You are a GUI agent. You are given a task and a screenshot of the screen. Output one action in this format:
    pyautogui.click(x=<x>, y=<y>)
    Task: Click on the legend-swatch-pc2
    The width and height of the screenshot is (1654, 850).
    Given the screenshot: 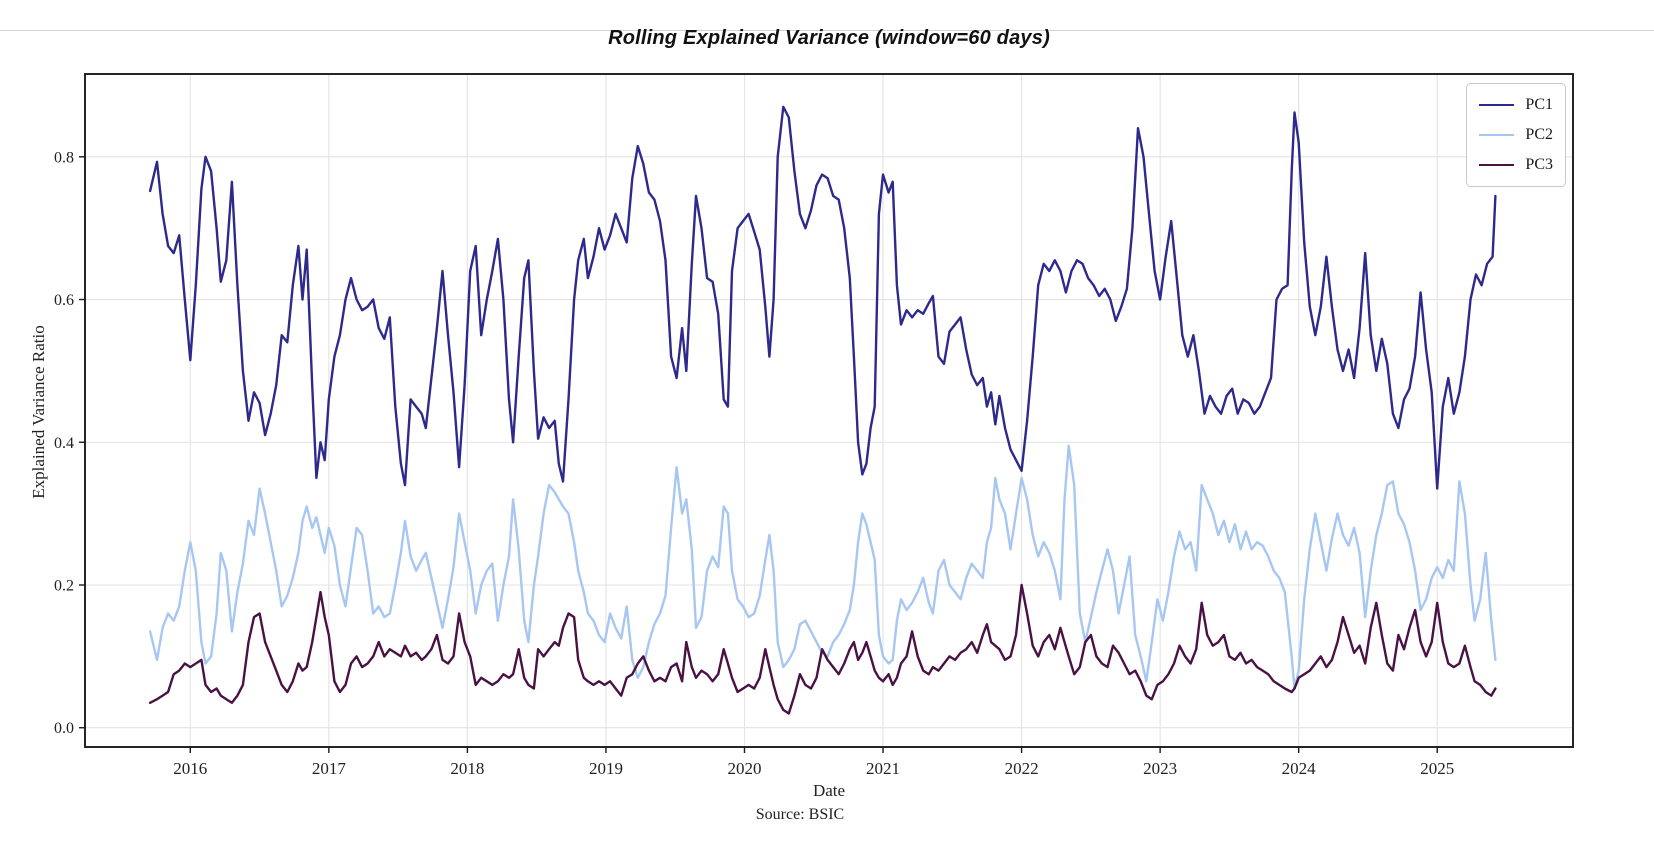 What is the action you would take?
    pyautogui.click(x=1497, y=135)
    